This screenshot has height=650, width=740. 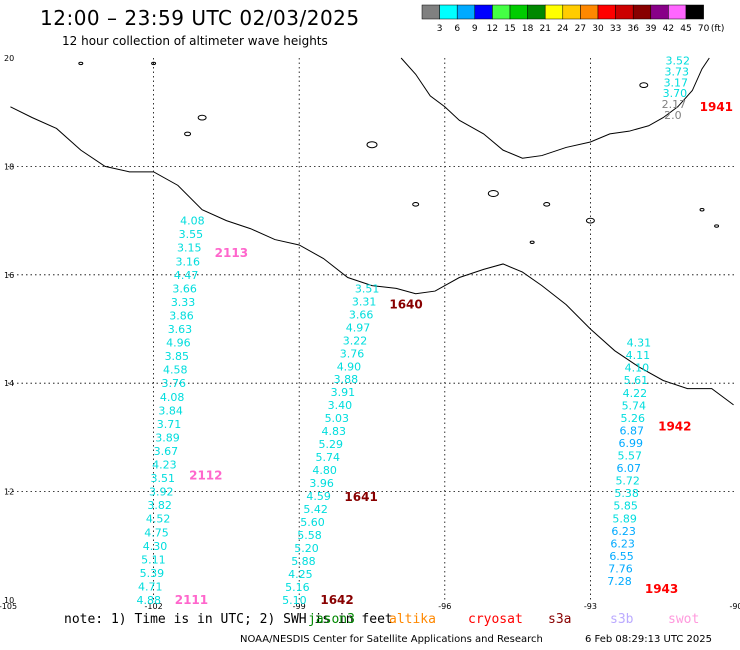 I want to click on wave-height-value: 3.84, so click(x=170, y=410).